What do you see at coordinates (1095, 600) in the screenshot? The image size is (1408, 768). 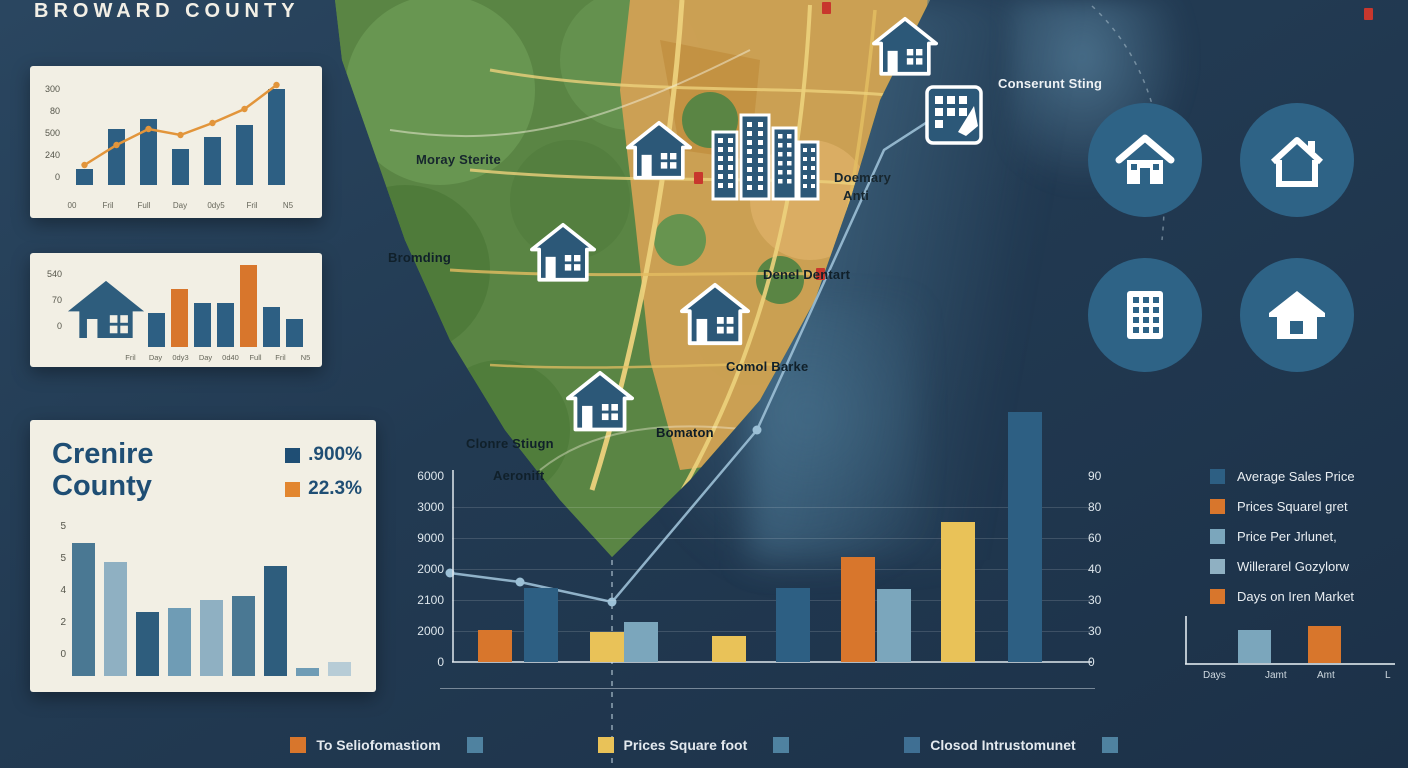 I see `right-tick-label: 30` at bounding box center [1095, 600].